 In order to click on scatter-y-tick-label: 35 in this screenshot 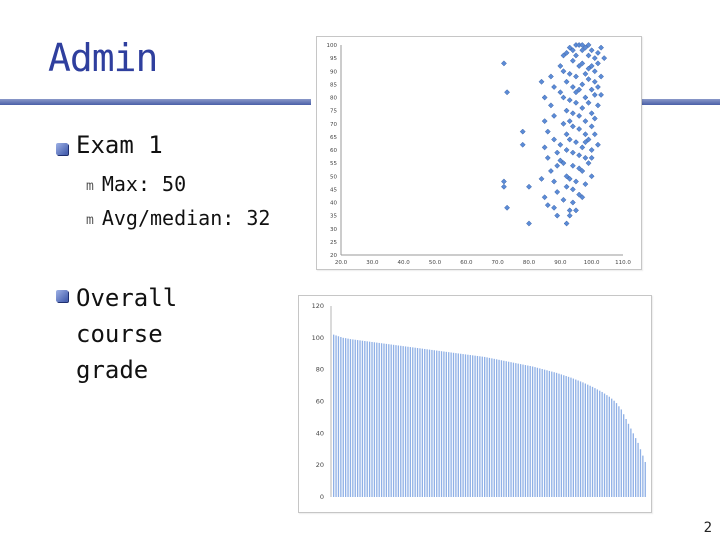, I will do `click(333, 217)`.